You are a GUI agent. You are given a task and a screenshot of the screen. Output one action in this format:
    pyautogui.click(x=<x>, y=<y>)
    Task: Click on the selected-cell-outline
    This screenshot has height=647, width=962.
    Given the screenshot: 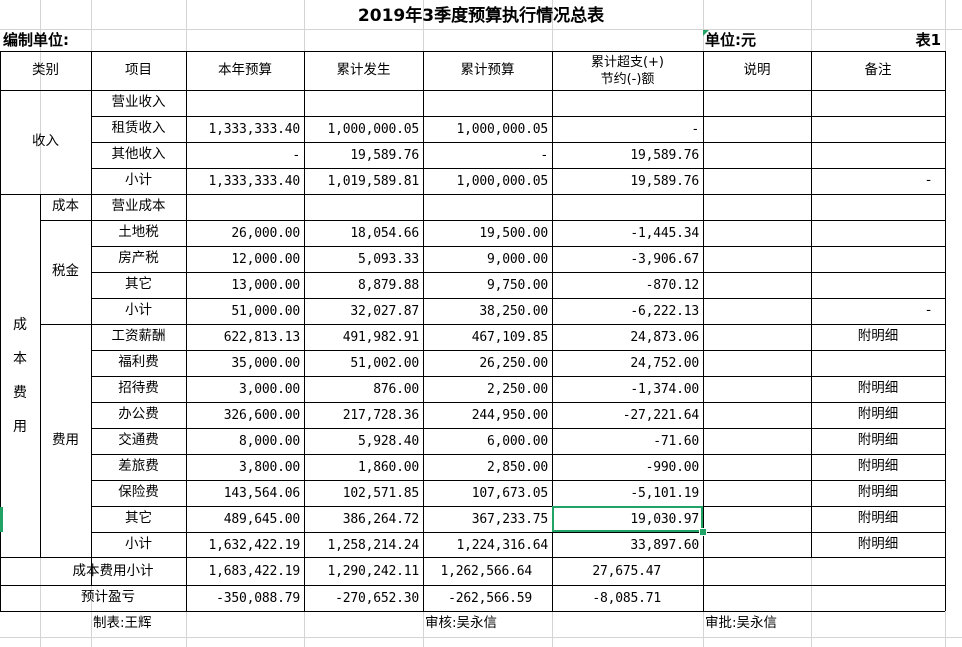 What is the action you would take?
    pyautogui.click(x=627, y=519)
    